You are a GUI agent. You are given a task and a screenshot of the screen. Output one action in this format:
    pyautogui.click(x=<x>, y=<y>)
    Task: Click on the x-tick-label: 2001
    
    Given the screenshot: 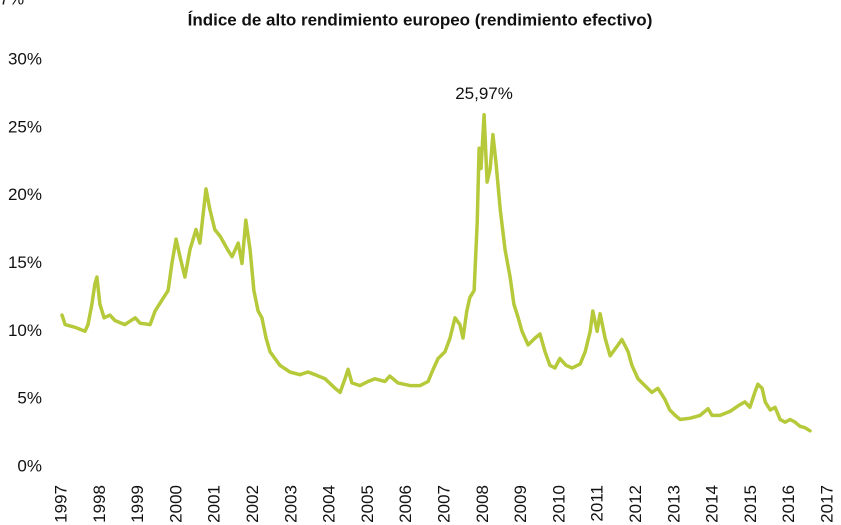 What is the action you would take?
    pyautogui.click(x=214, y=504)
    